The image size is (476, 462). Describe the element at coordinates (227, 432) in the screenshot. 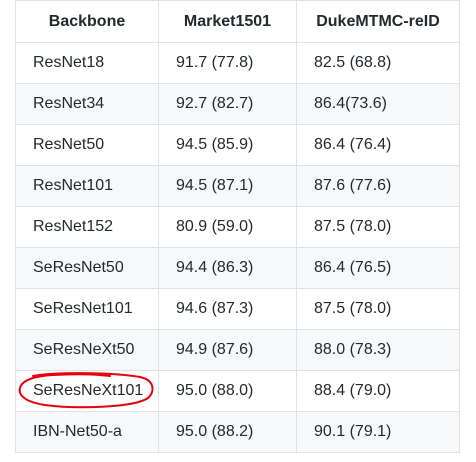

I see `market1501-cell: 95.0 (88.2)` at that location.